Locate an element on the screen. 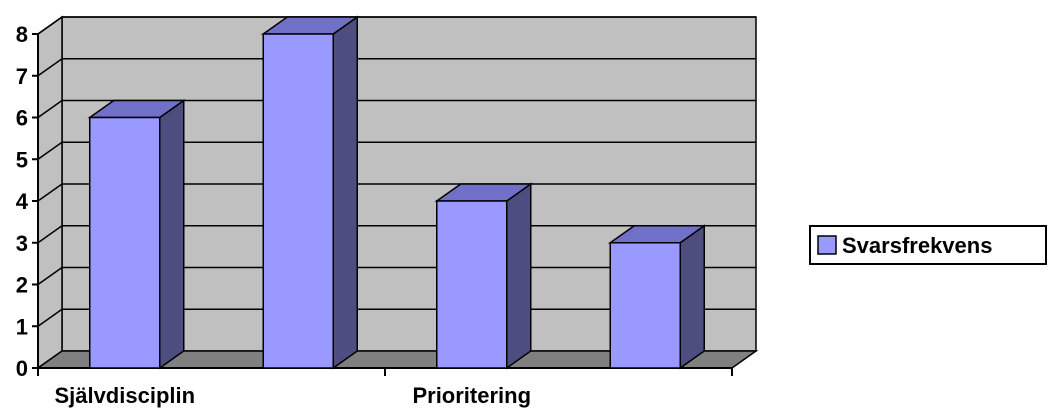 This screenshot has height=410, width=1054. y-tick-label: 2 is located at coordinates (22, 285).